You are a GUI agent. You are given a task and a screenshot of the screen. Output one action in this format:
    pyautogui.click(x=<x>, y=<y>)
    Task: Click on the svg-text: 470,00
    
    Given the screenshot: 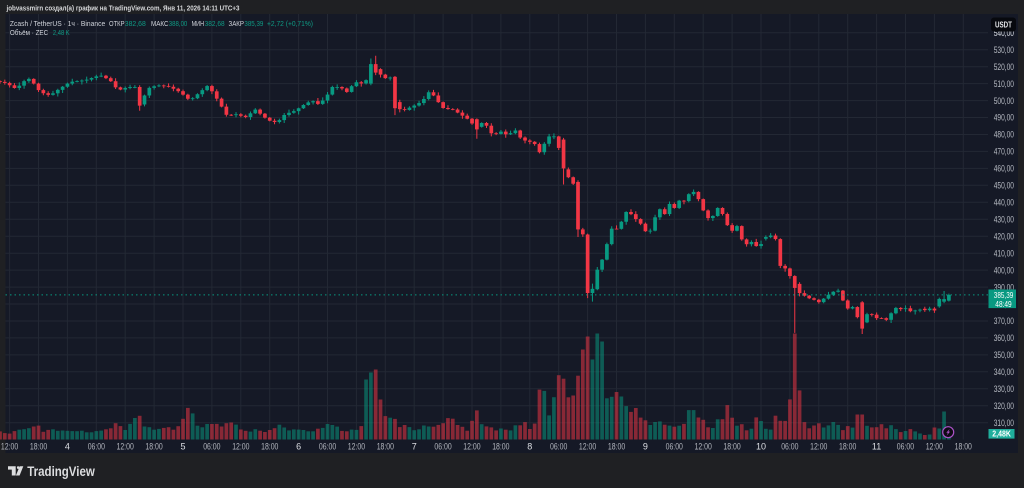 What is the action you would take?
    pyautogui.click(x=1004, y=152)
    